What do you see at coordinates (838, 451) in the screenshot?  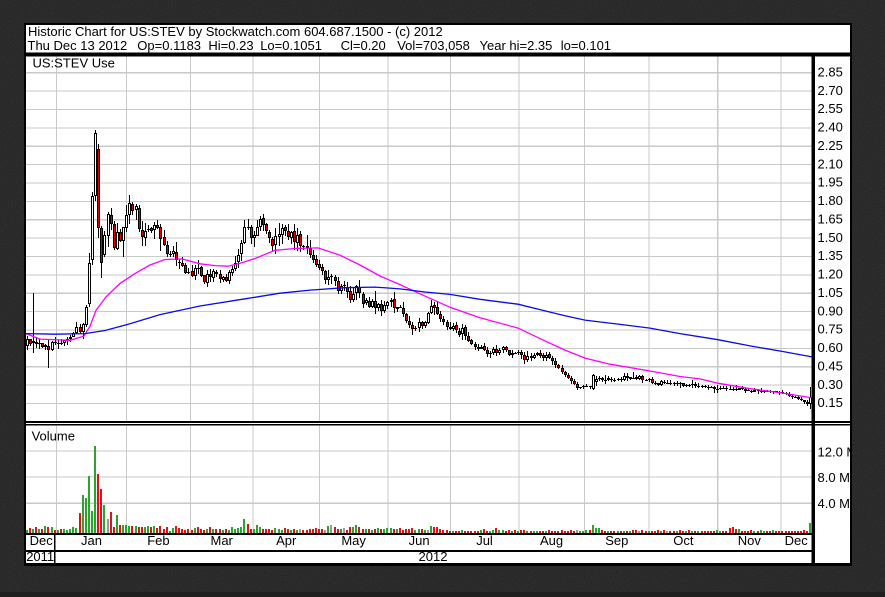 I see `svg-text: 12.0 M` at bounding box center [838, 451].